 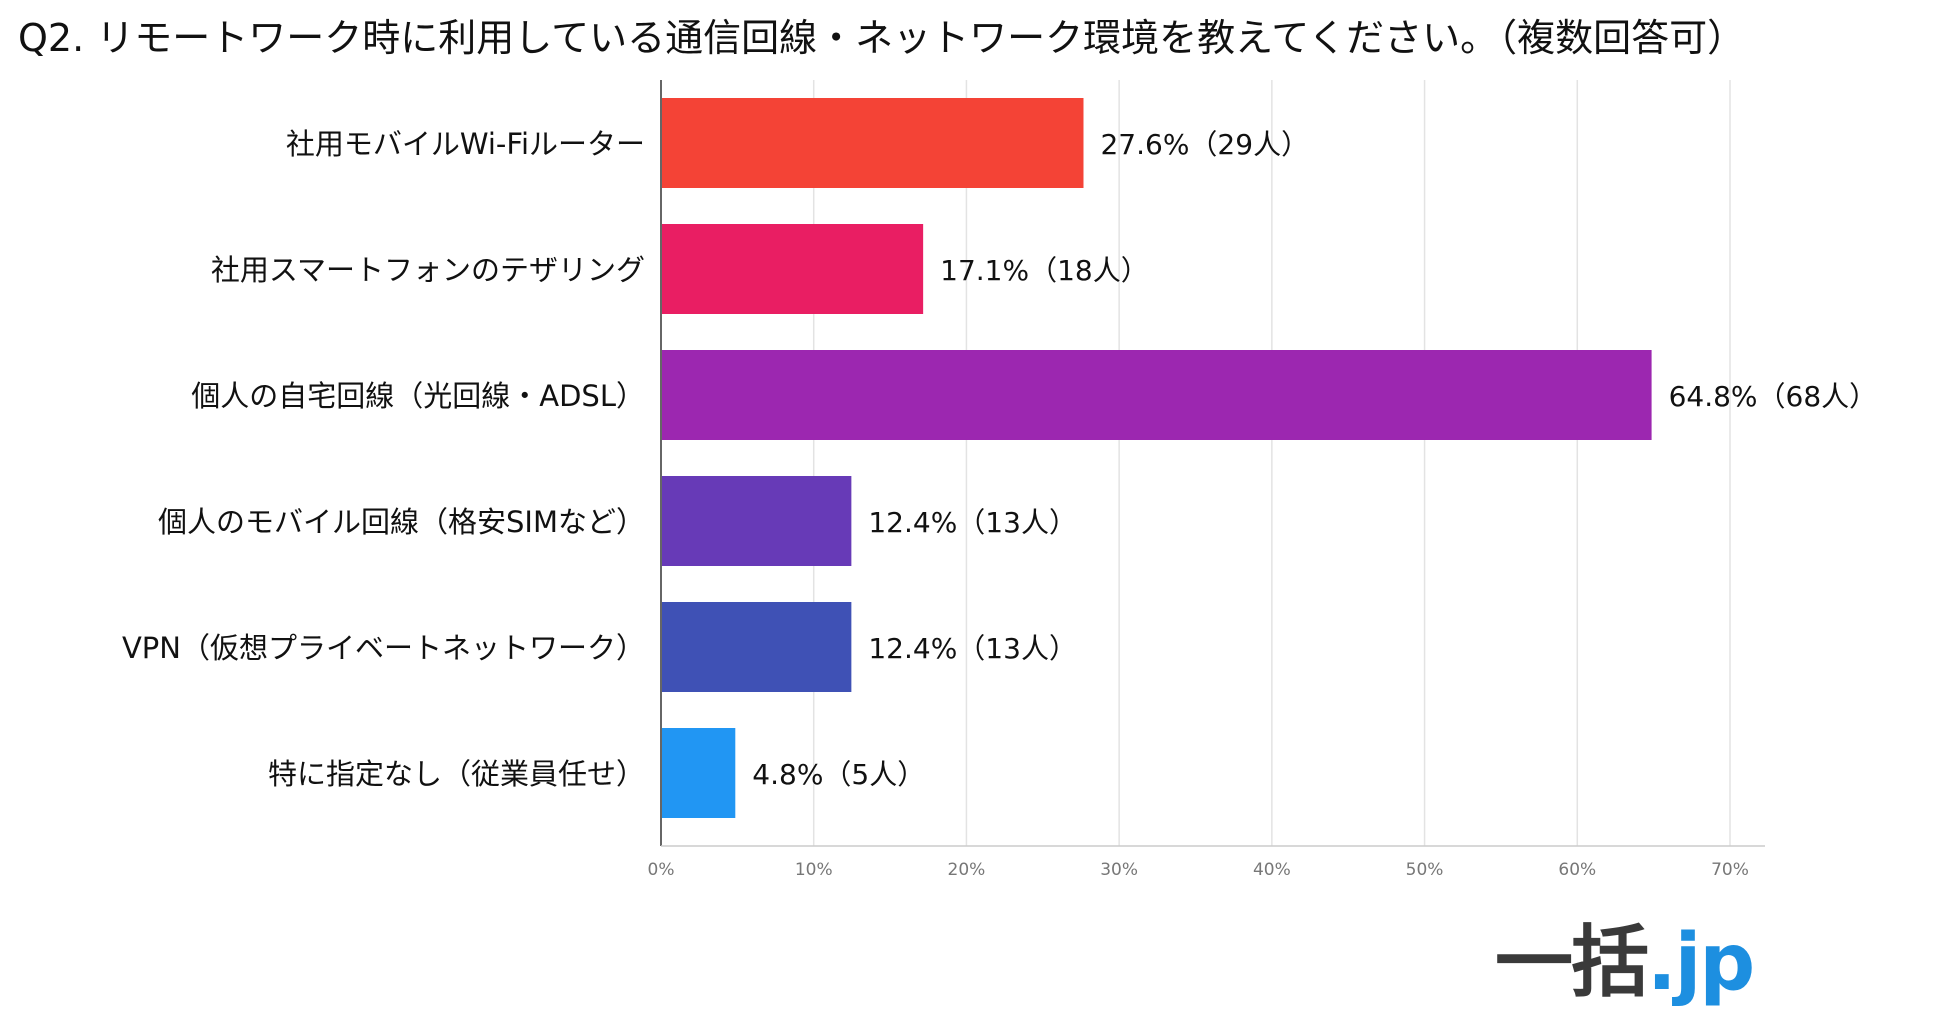 What do you see at coordinates (1044, 270) in the screenshot?
I see `data-label: 17.1%（18人）` at bounding box center [1044, 270].